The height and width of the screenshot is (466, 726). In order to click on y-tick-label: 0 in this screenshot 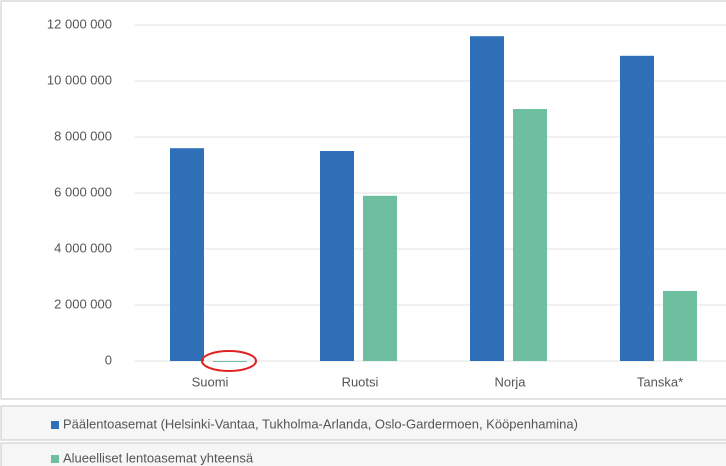, I will do `click(108, 359)`.